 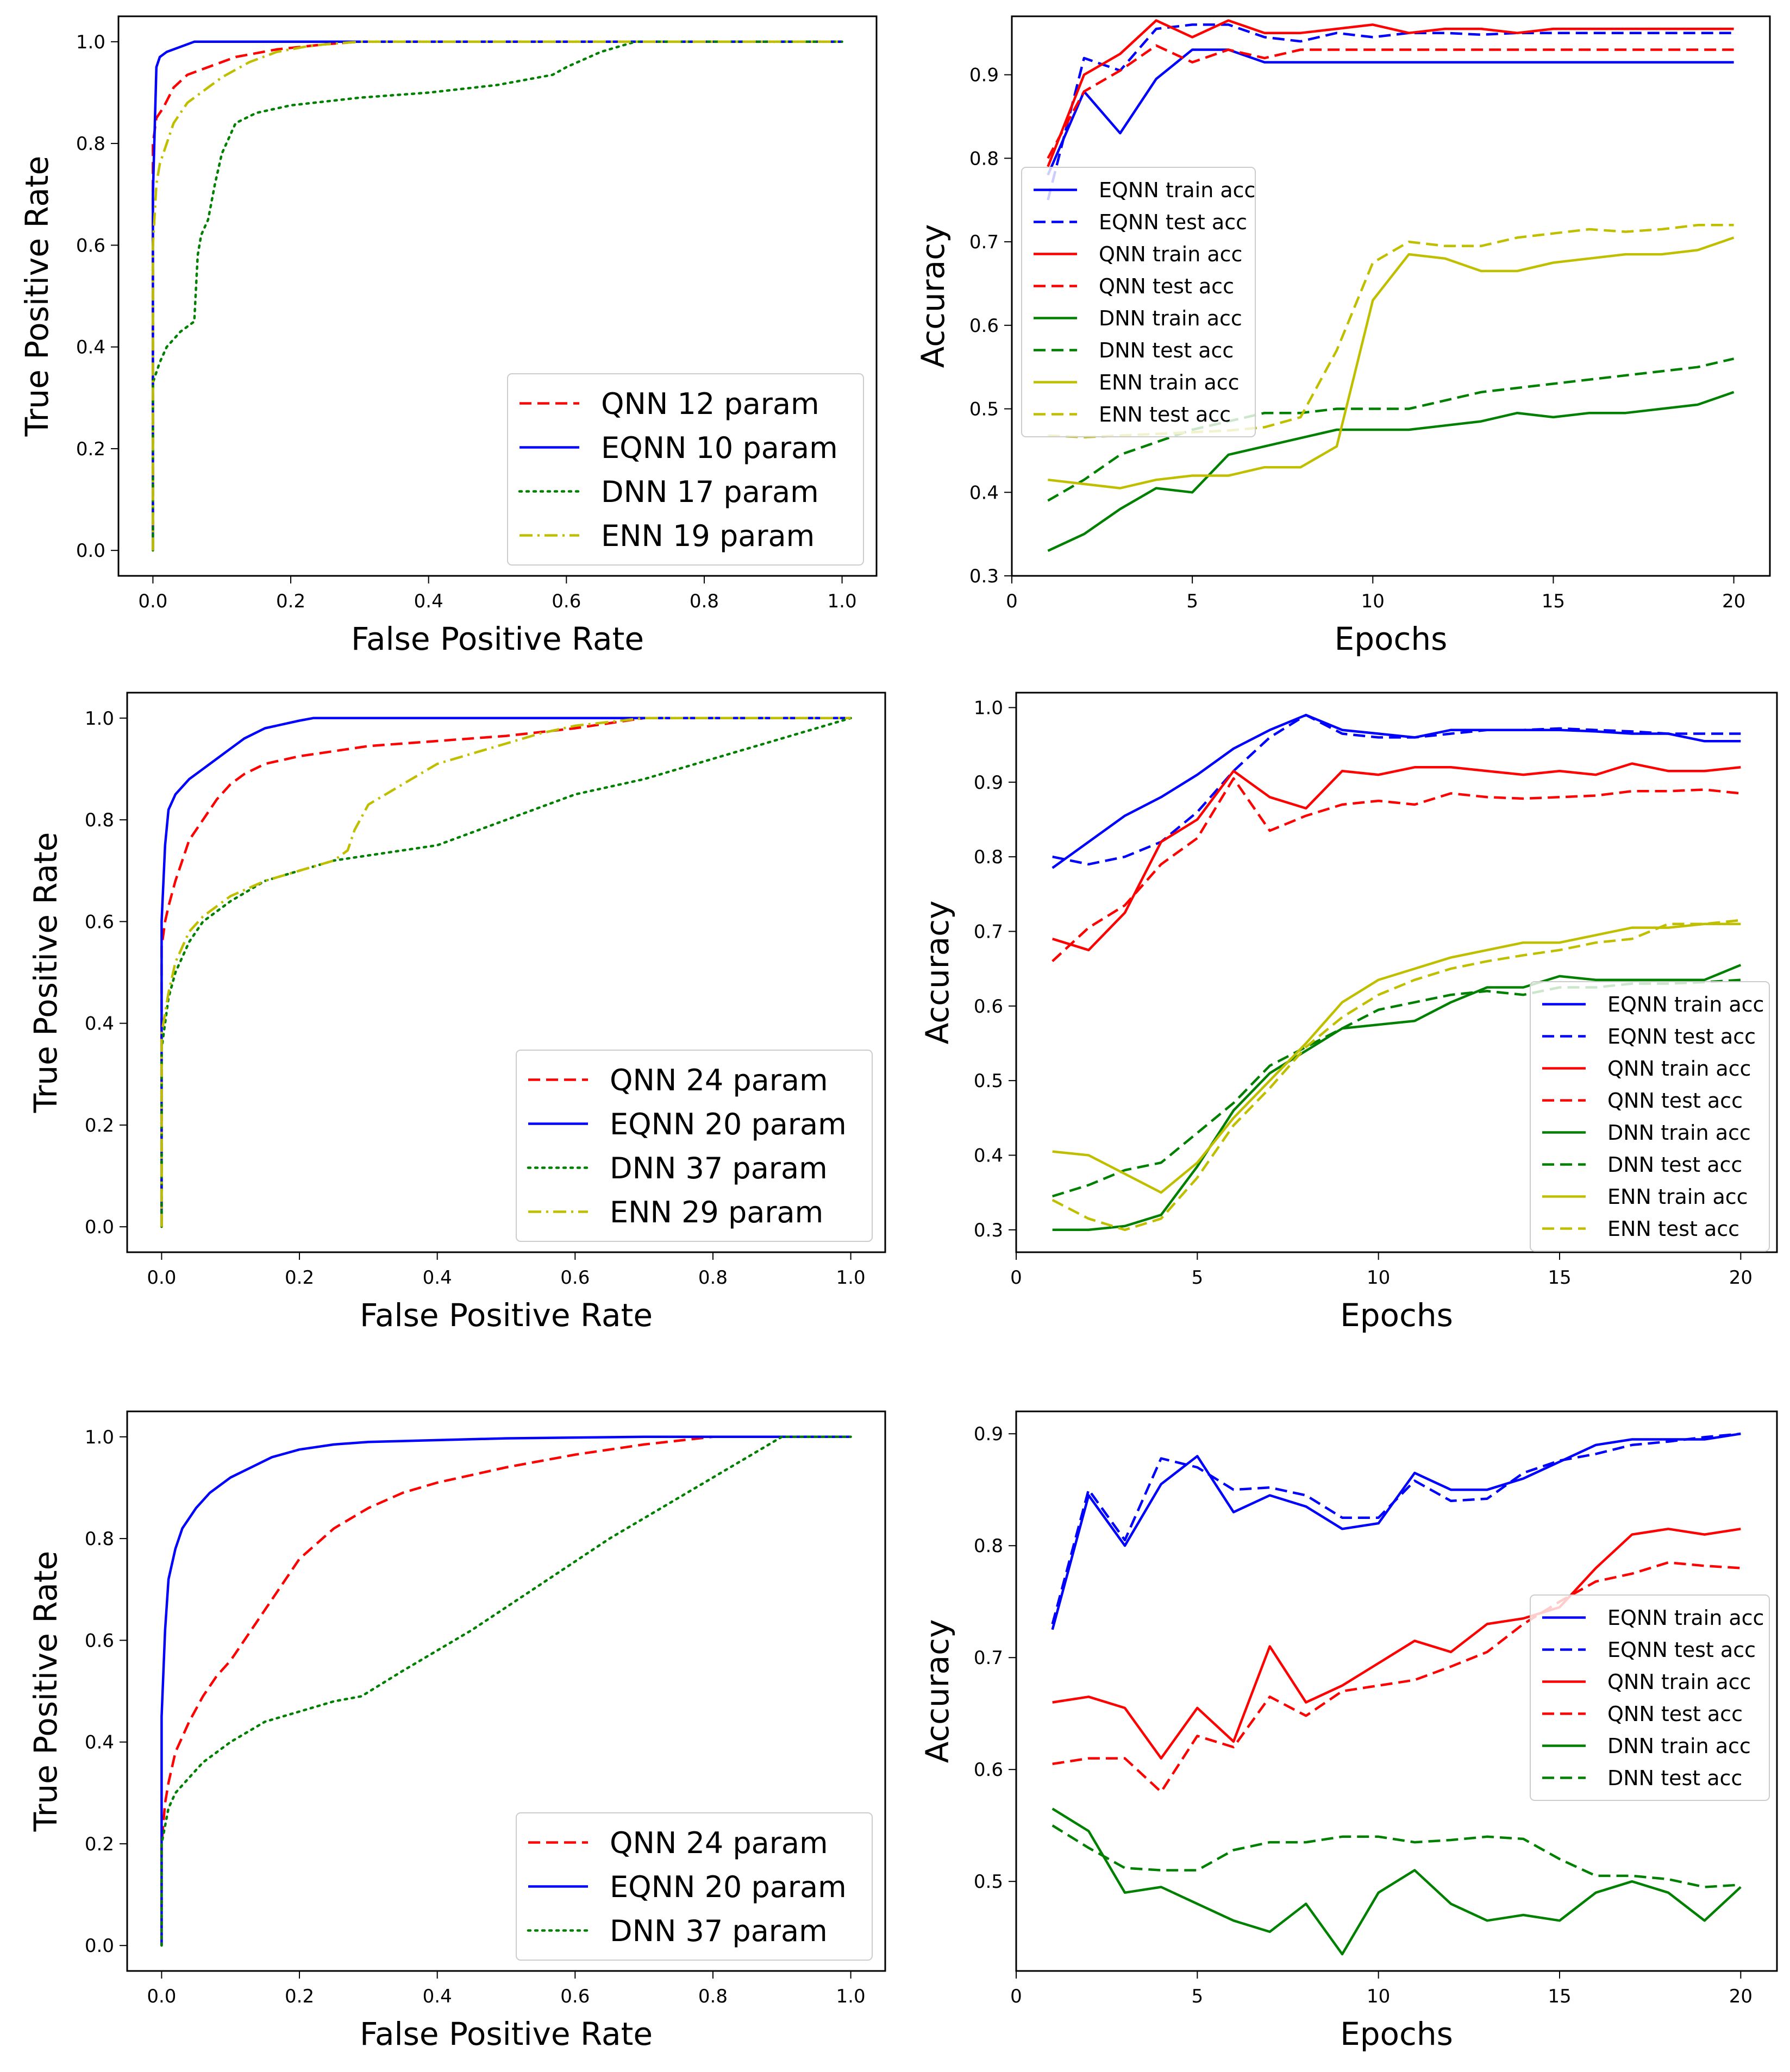 I want to click on series-line-qnn-12-param, so click(x=497, y=295).